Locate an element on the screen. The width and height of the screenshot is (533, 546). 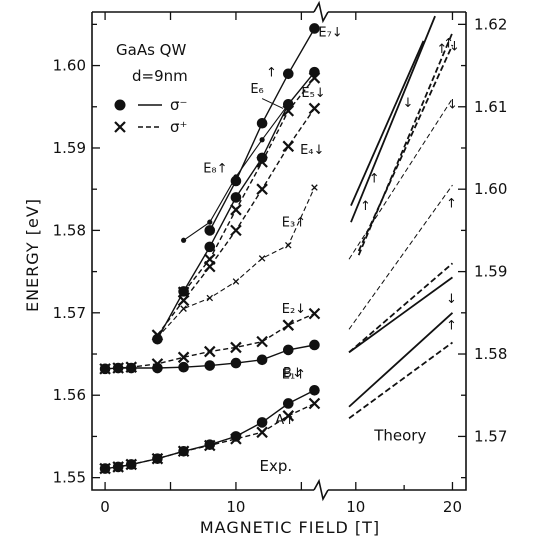
series-line-E5 is located at coordinates (249, 185).